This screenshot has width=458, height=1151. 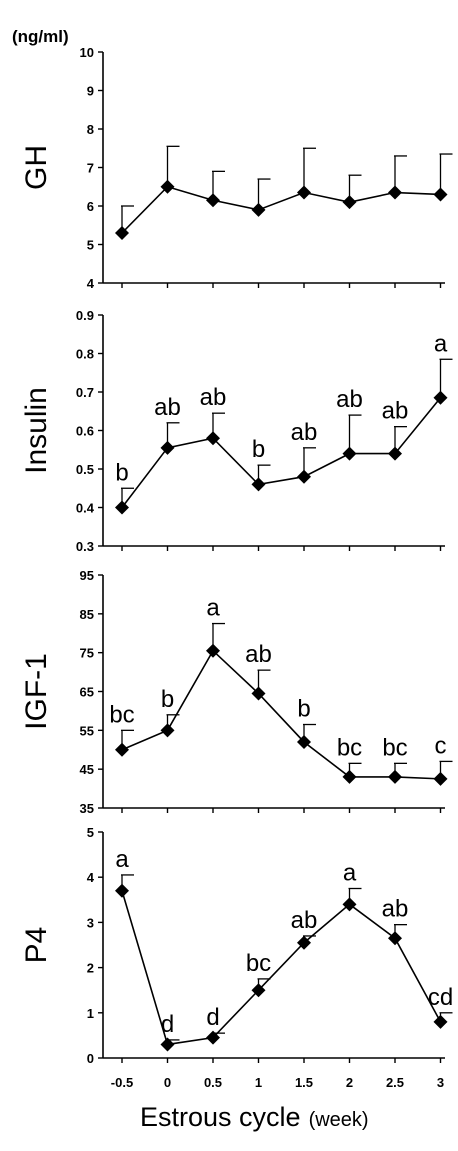 What do you see at coordinates (90, 206) in the screenshot?
I see `y-tick-label: 6` at bounding box center [90, 206].